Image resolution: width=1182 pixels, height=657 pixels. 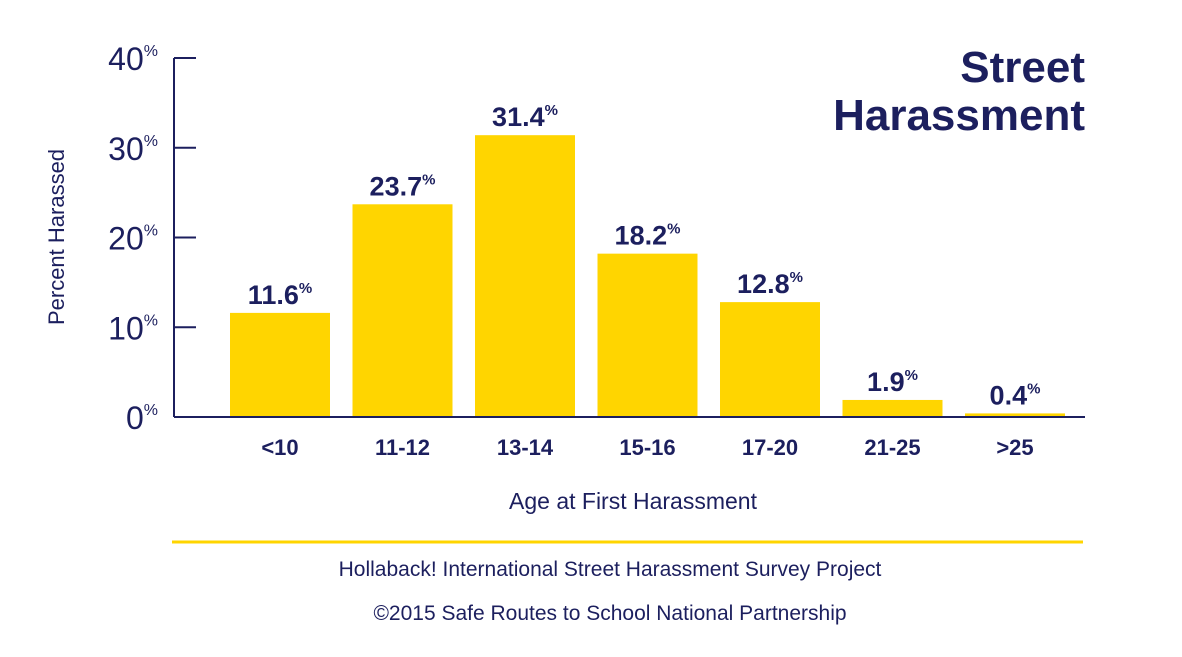 What do you see at coordinates (770, 284) in the screenshot?
I see `bar-value-label: 12.8%` at bounding box center [770, 284].